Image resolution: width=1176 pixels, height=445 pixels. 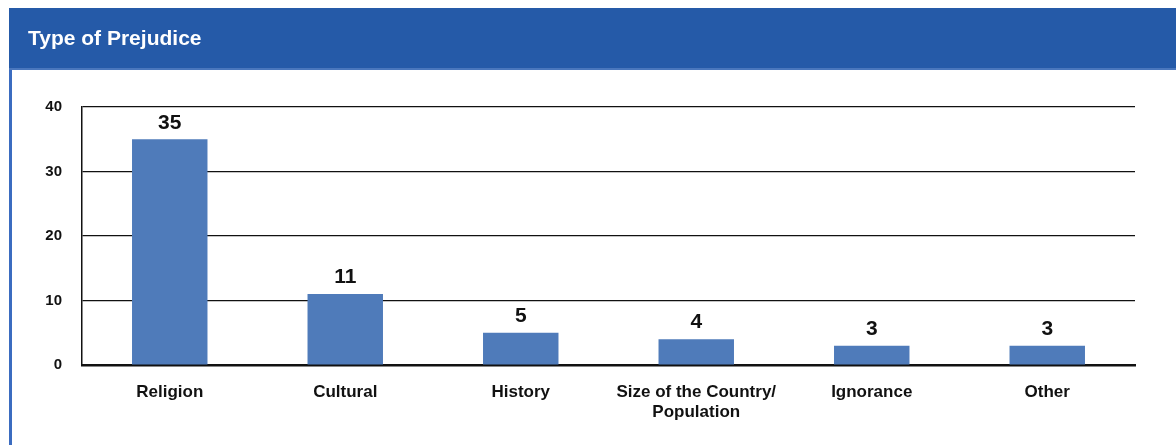 What do you see at coordinates (170, 121) in the screenshot?
I see `data-label: 35` at bounding box center [170, 121].